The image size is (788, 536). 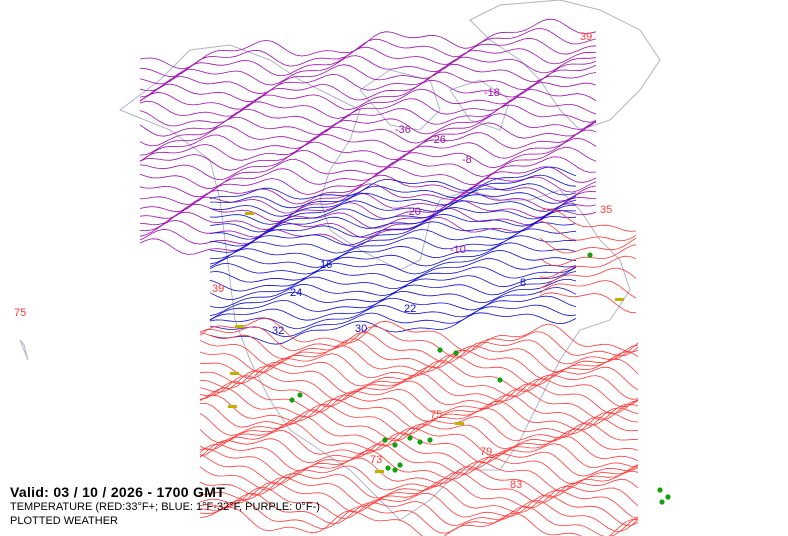 I want to click on contour-label: 75, so click(x=436, y=415).